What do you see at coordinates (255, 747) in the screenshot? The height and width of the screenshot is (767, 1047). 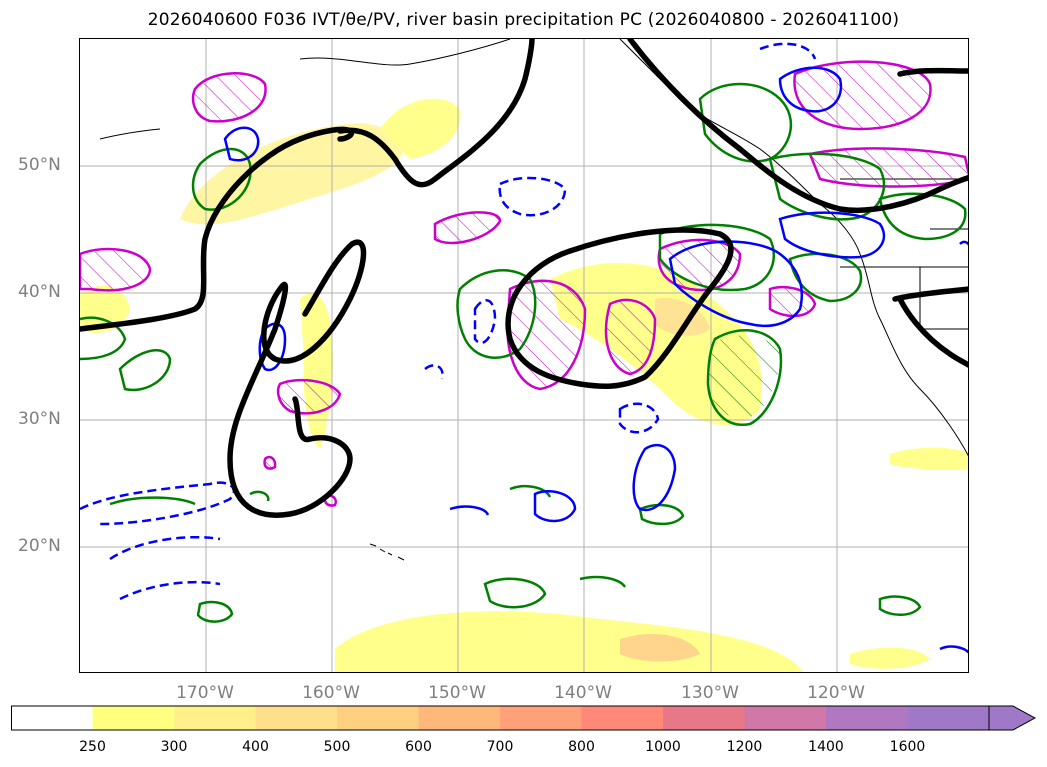 I see `colorbar-tick-label: 400` at bounding box center [255, 747].